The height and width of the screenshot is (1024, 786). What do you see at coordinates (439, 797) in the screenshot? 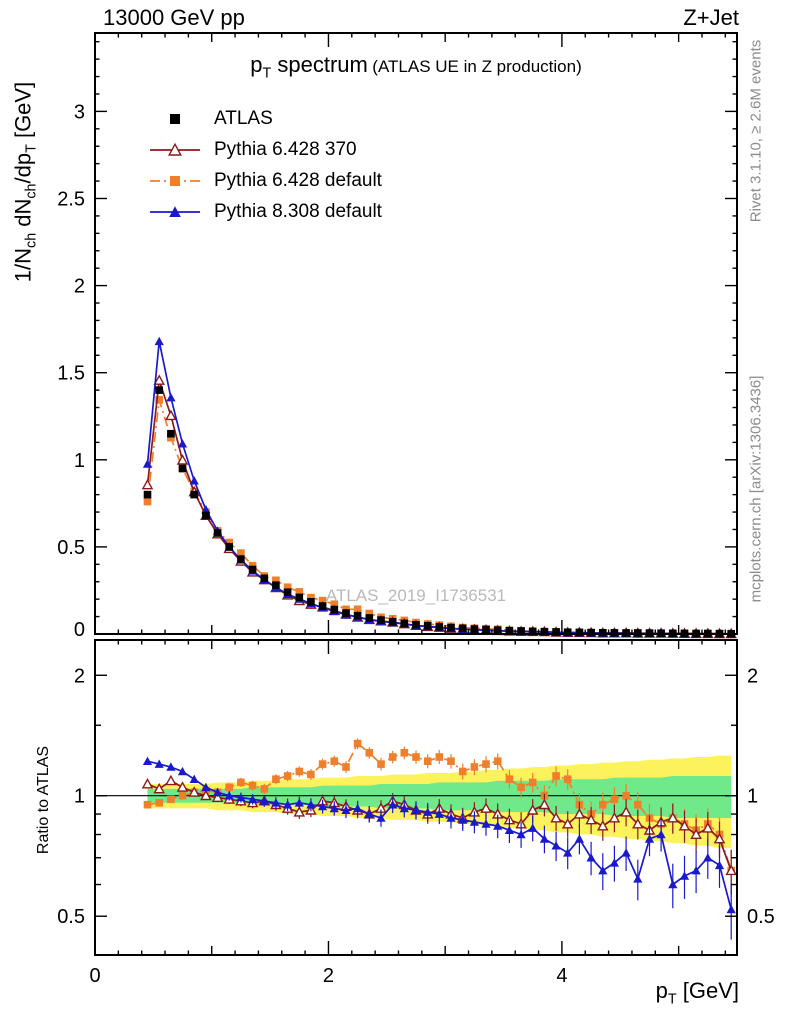
I see `green-band` at bounding box center [439, 797].